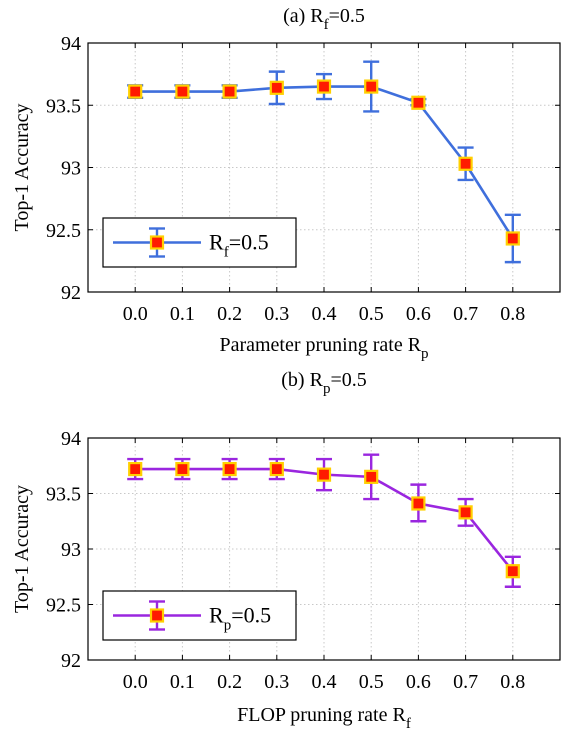  What do you see at coordinates (320, 345) in the screenshot?
I see `x-axis-label-main: Parameter pruning rate R` at bounding box center [320, 345].